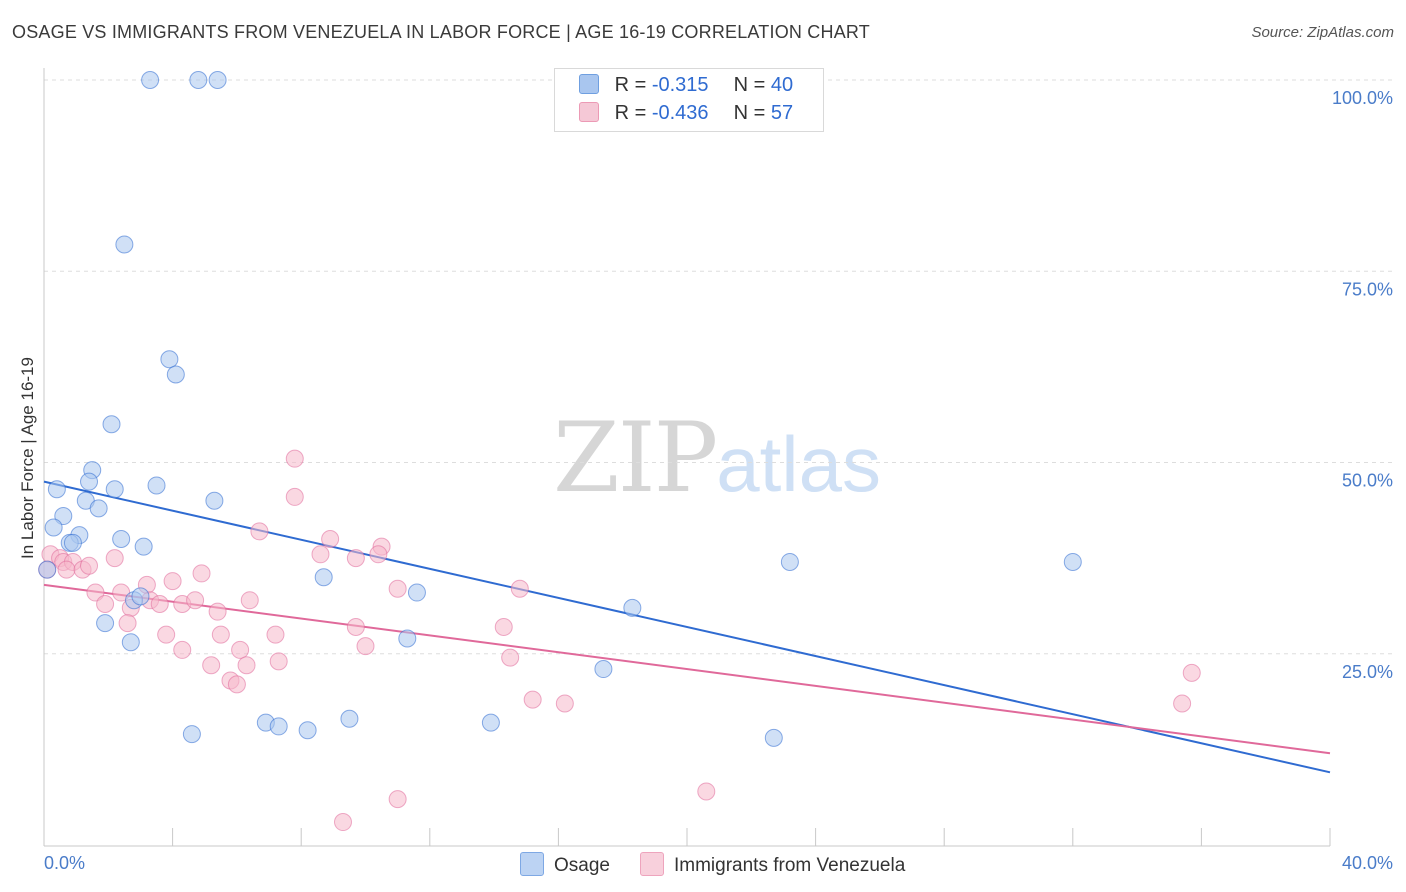 The image size is (1406, 892). I want to click on watermark-zip: ZIP, so click(635, 458).